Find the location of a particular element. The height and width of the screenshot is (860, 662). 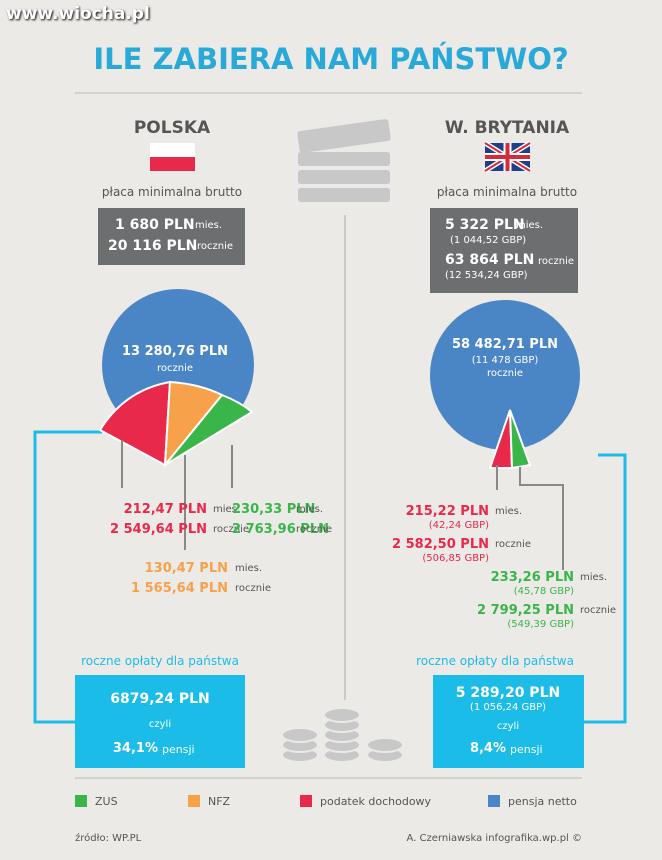

credit: A. Czerniawska infografika.wp.pl © is located at coordinates (494, 838).